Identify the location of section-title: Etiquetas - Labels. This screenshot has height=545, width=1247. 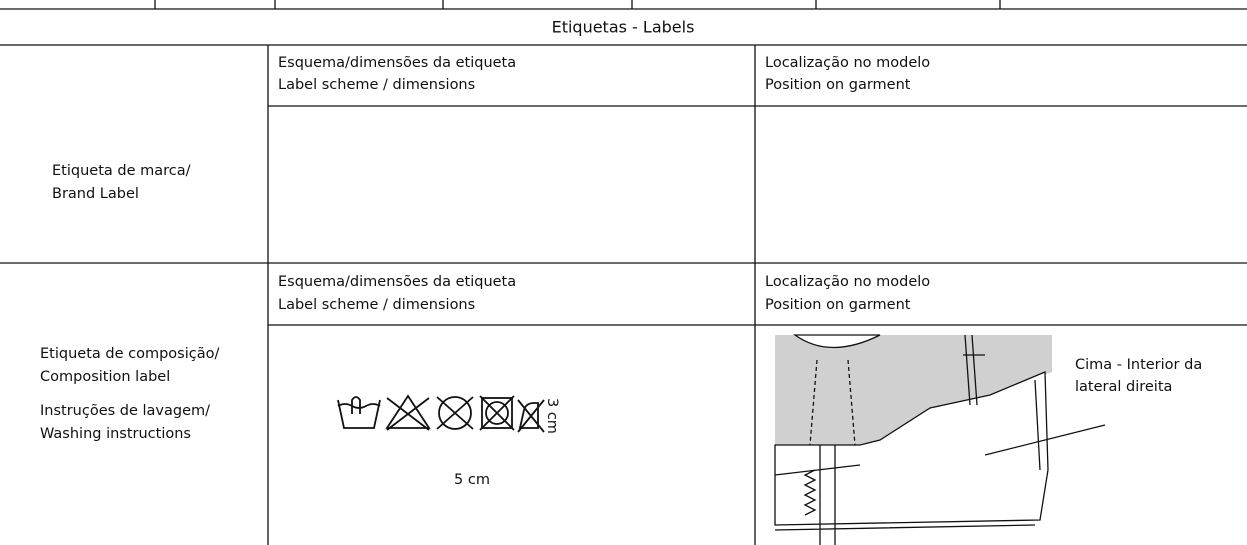
(623, 27).